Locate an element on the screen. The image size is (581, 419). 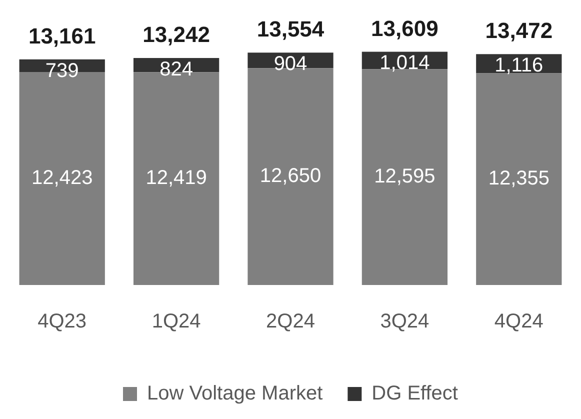
data-label: 739 is located at coordinates (62, 71).